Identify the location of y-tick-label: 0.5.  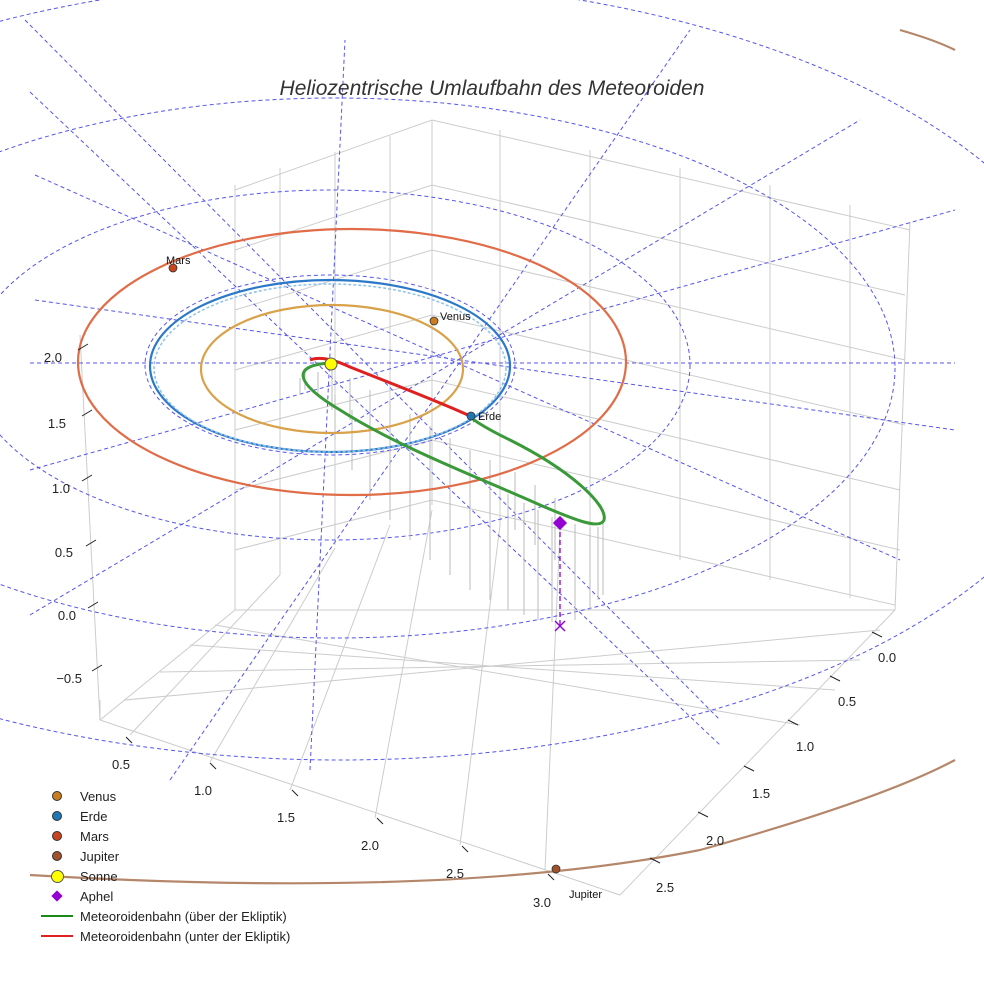
(847, 701).